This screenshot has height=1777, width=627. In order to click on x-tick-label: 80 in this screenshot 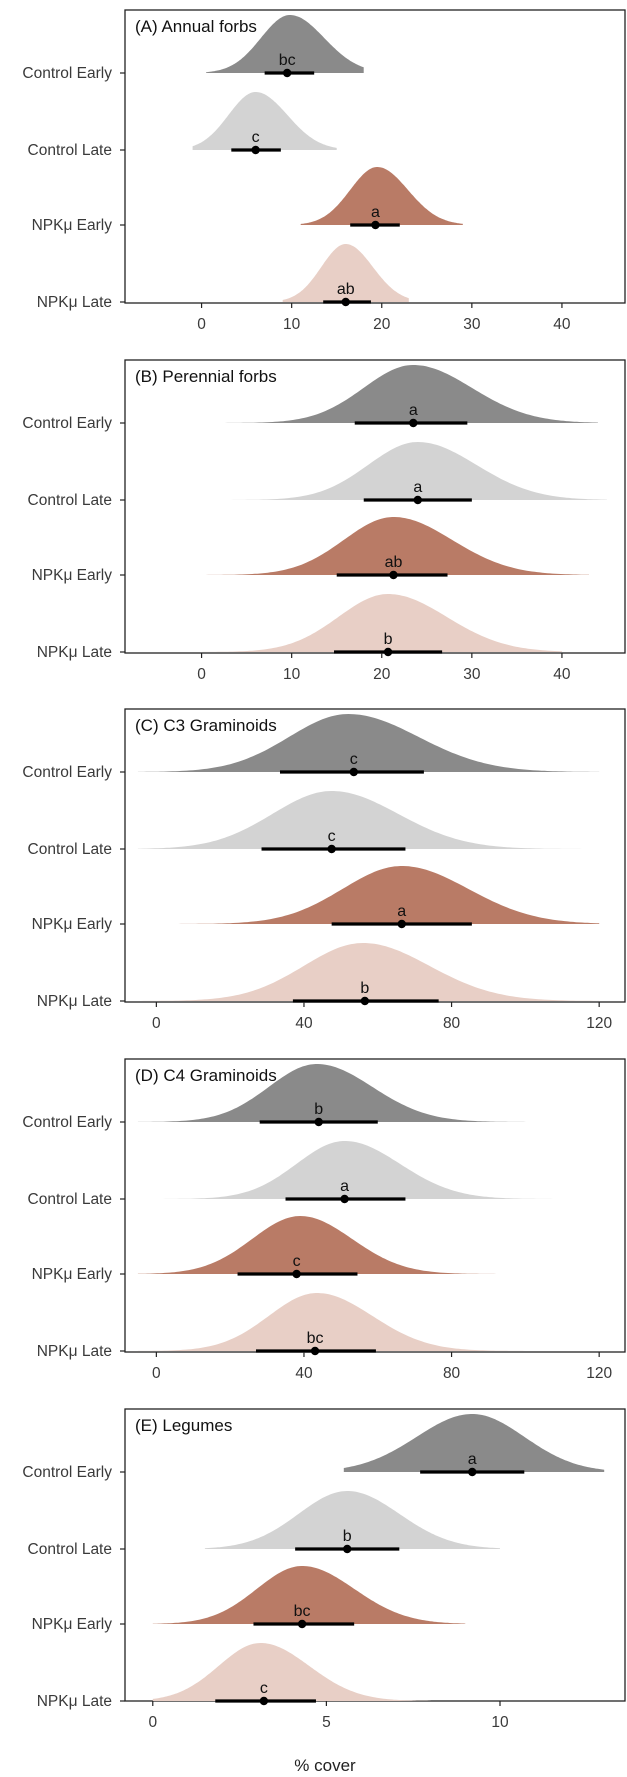, I will do `click(452, 1023)`.